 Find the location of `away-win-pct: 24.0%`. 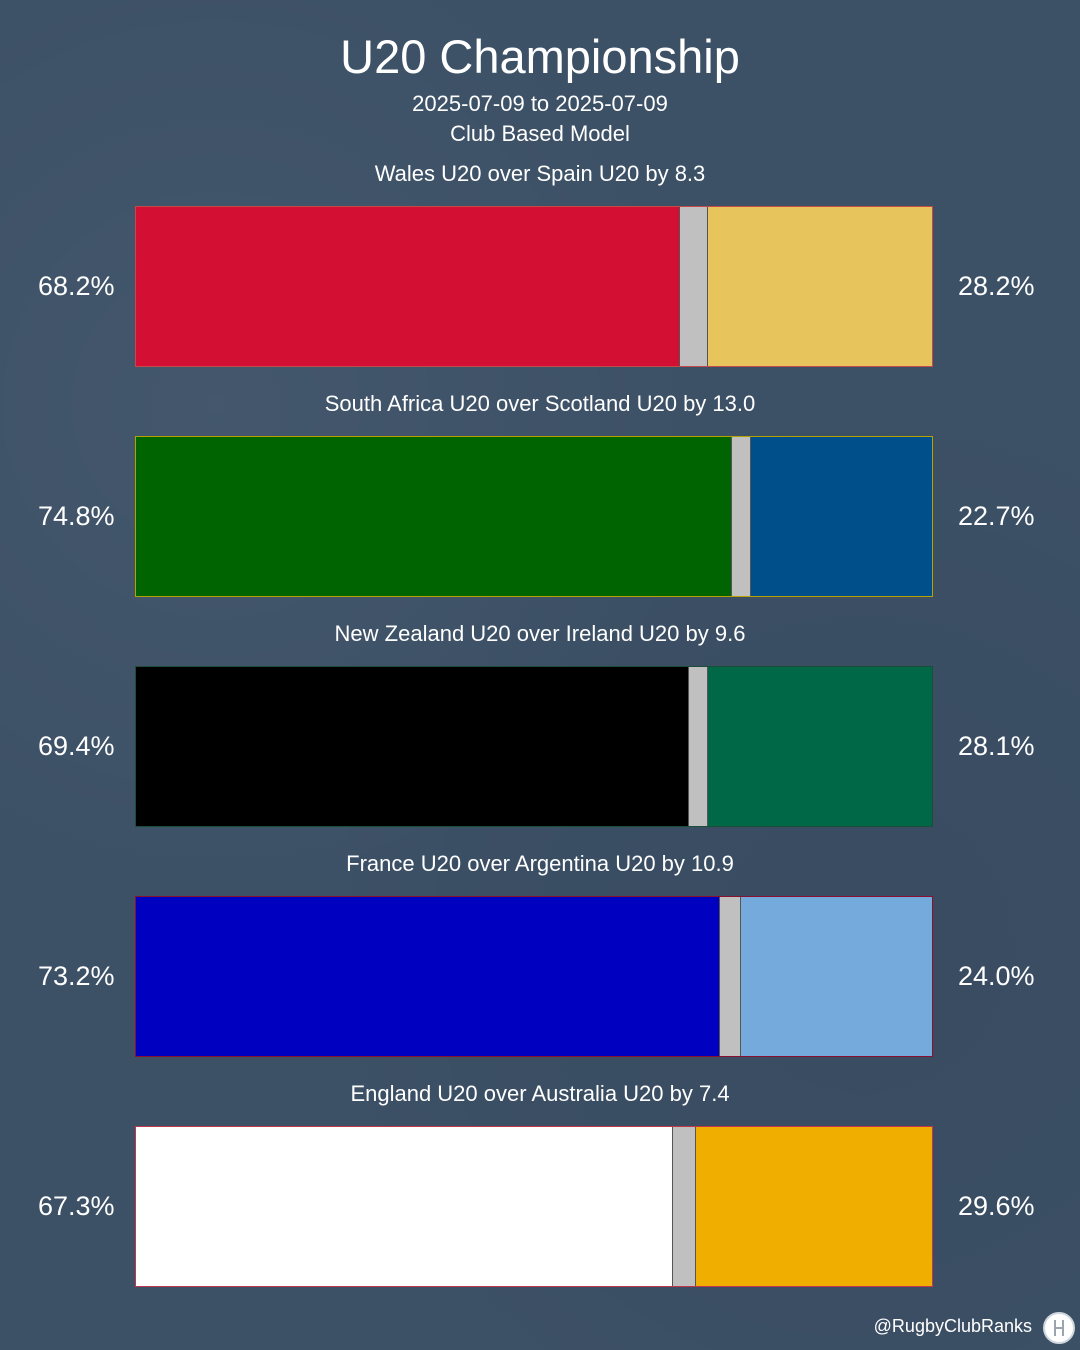

away-win-pct: 24.0% is located at coordinates (996, 976).